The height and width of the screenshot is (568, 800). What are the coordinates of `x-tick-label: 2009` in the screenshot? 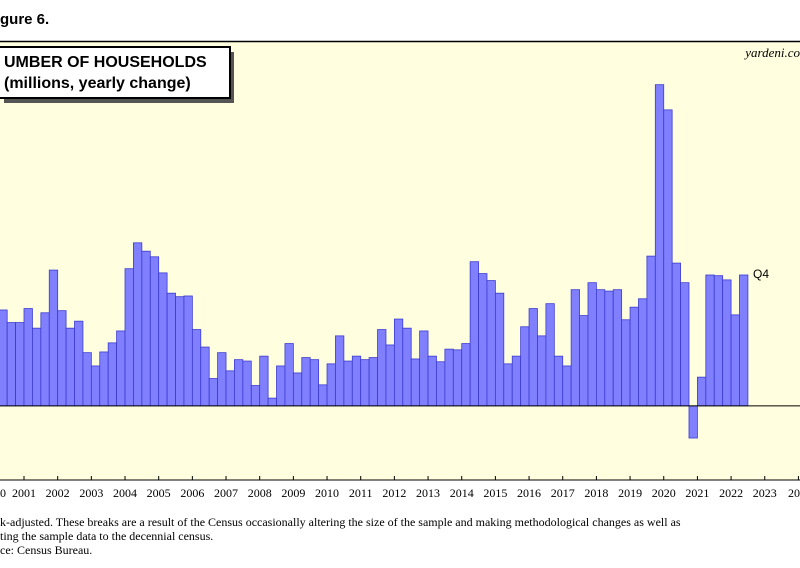 It's located at (293, 493).